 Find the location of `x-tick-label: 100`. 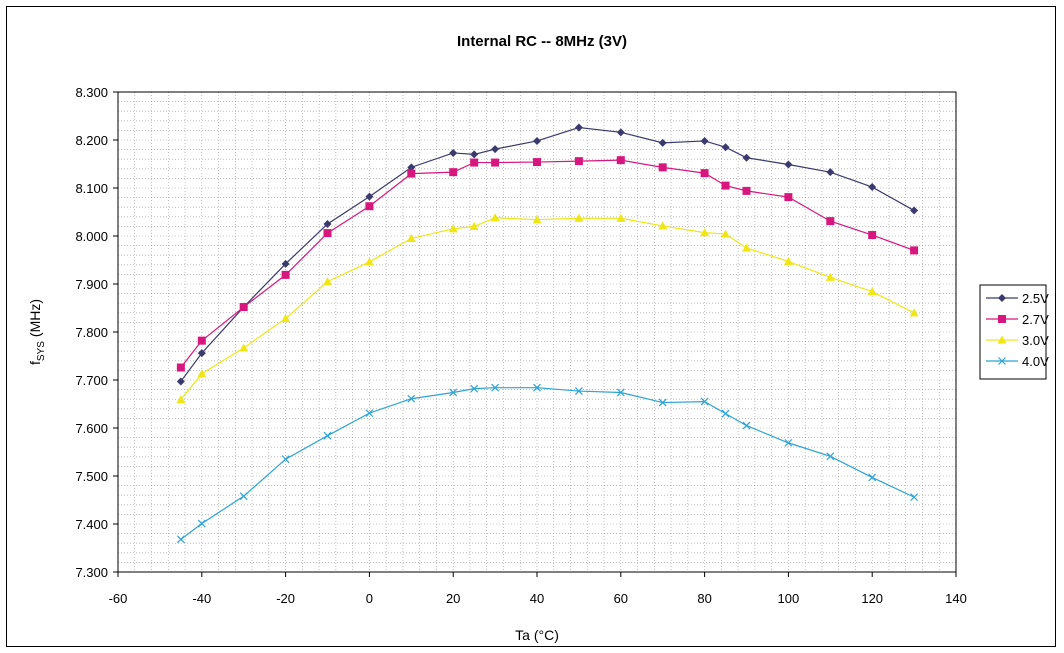

x-tick-label: 100 is located at coordinates (789, 598).